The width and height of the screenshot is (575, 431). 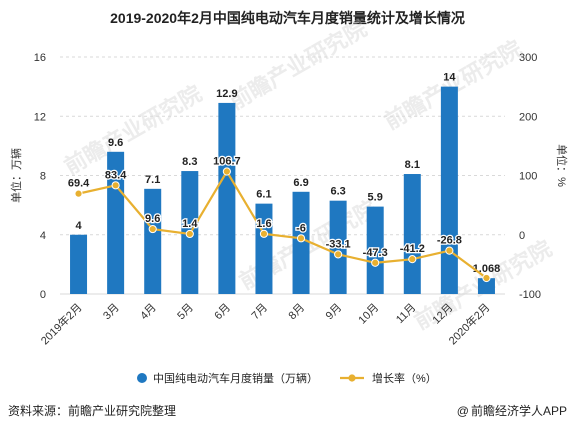 What do you see at coordinates (152, 180) in the screenshot?
I see `bar-value-label: 7.1` at bounding box center [152, 180].